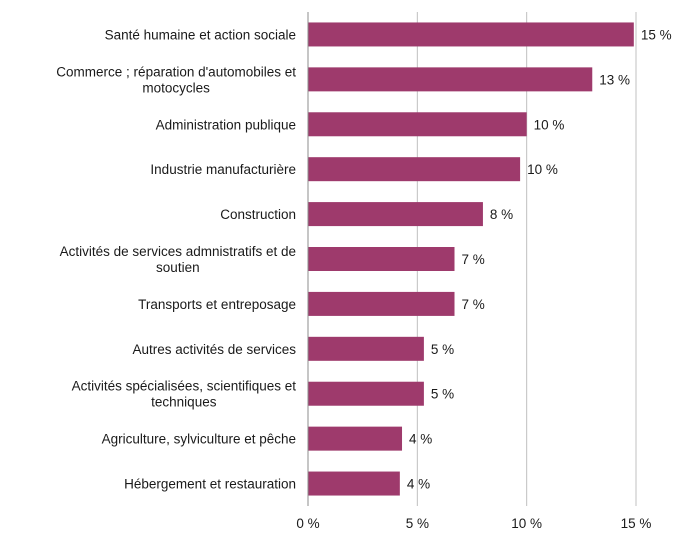  I want to click on category-label: Commerce ; réparation d'automobiles et, so click(176, 71).